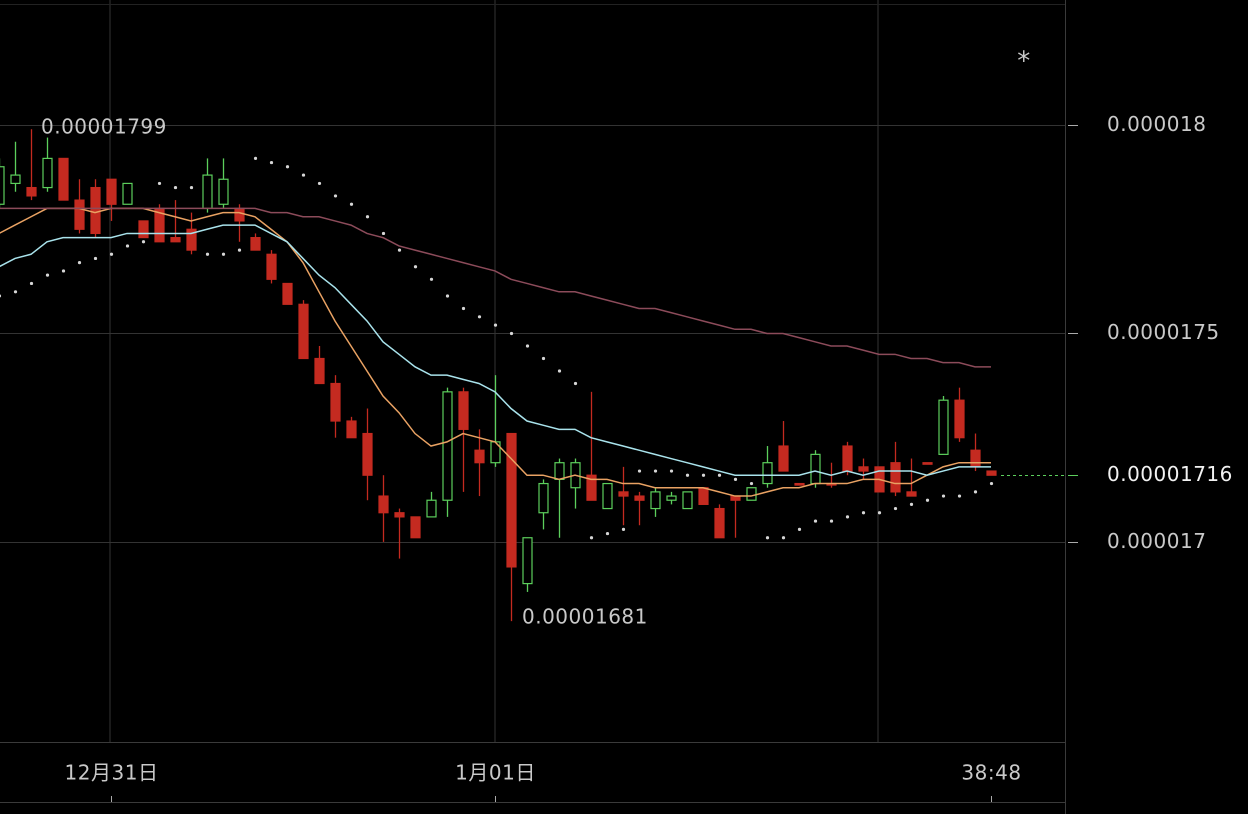 This screenshot has height=814, width=1248. Describe the element at coordinates (585, 617) in the screenshot. I see `low-marker-label: 0.00001681` at that location.